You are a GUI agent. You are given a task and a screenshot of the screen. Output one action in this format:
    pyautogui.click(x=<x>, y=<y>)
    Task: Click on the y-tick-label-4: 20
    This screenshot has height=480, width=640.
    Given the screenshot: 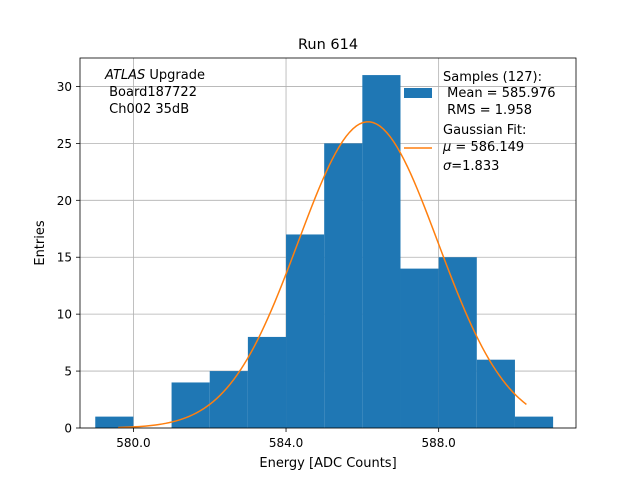 What is the action you would take?
    pyautogui.click(x=64, y=201)
    